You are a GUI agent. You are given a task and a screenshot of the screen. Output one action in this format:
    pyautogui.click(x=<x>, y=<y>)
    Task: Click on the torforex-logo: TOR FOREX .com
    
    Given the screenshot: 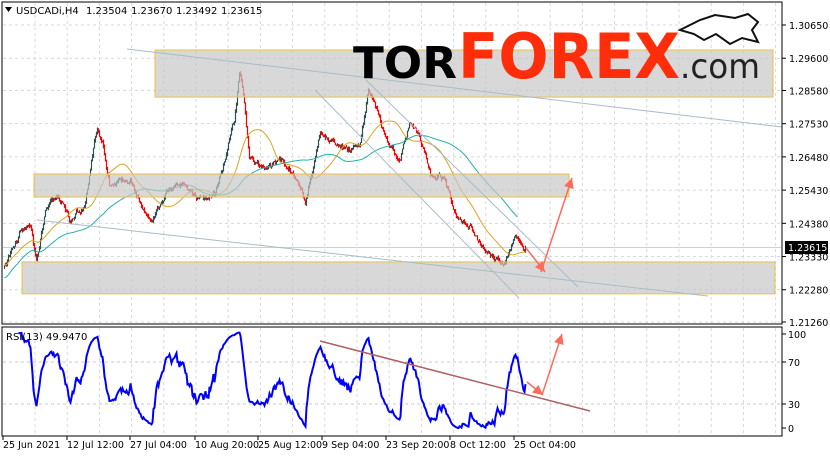 What is the action you would take?
    pyautogui.click(x=556, y=52)
    